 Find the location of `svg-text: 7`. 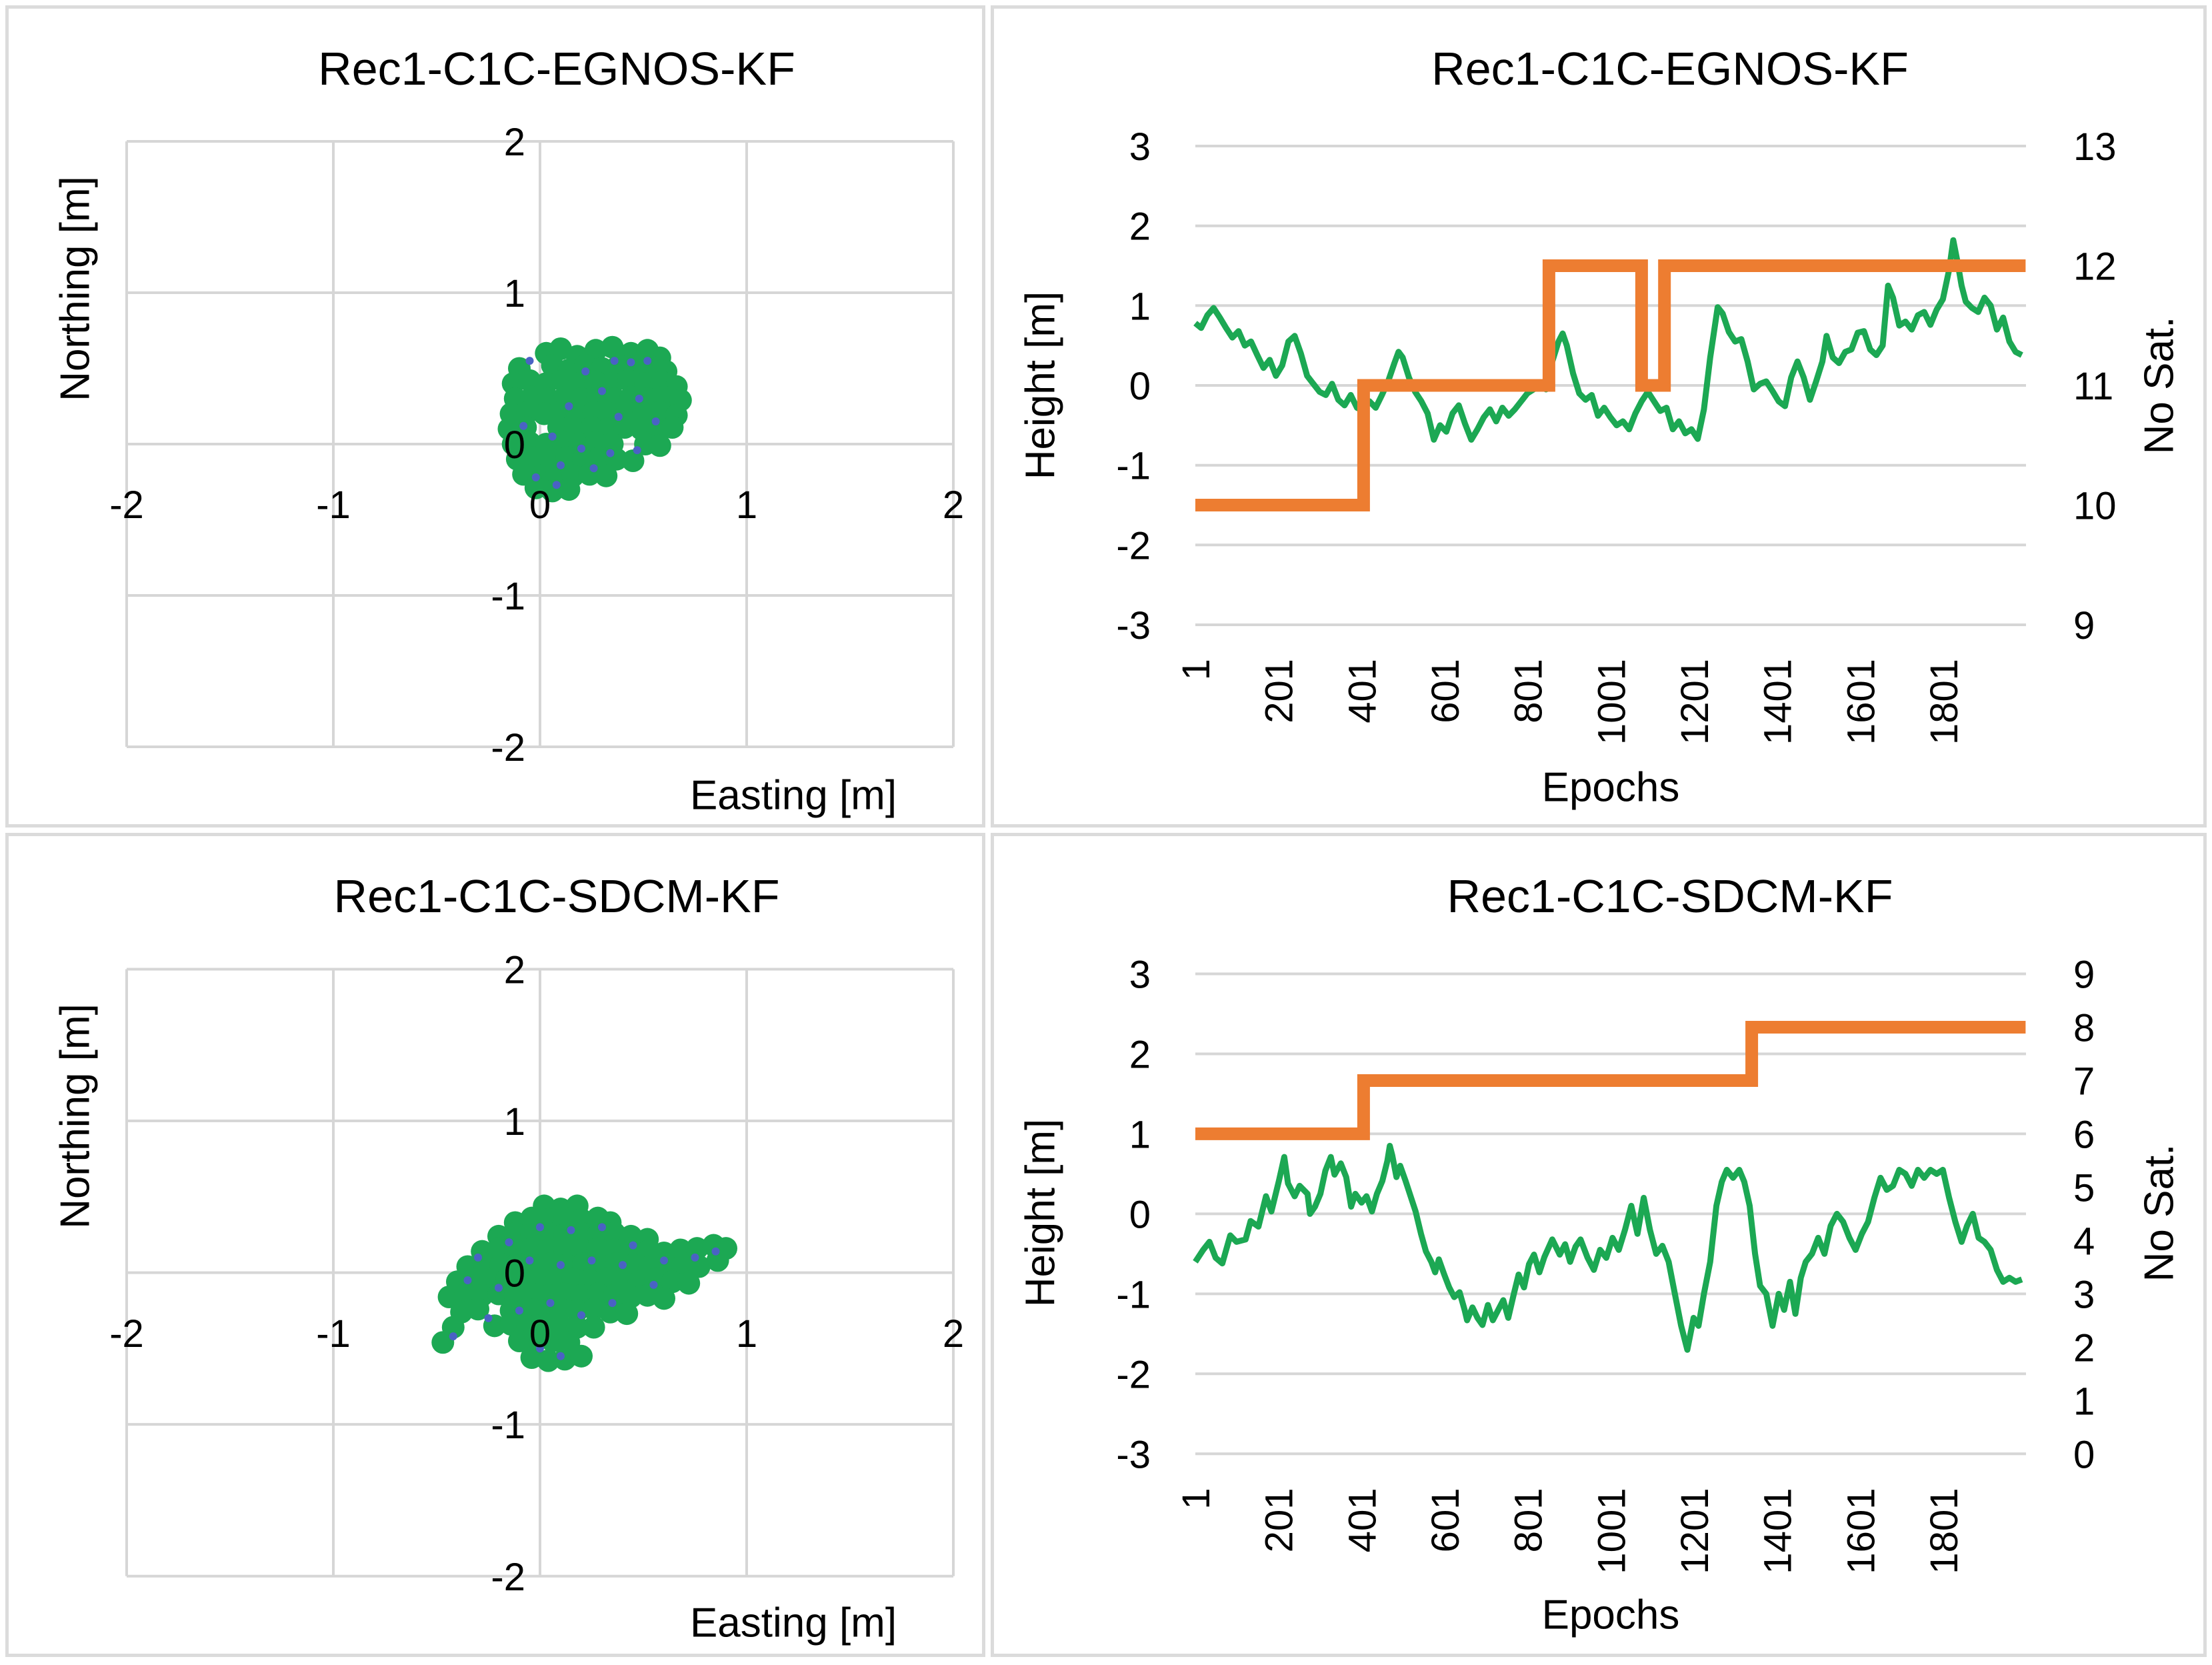

svg-text: 7 is located at coordinates (2084, 1081).